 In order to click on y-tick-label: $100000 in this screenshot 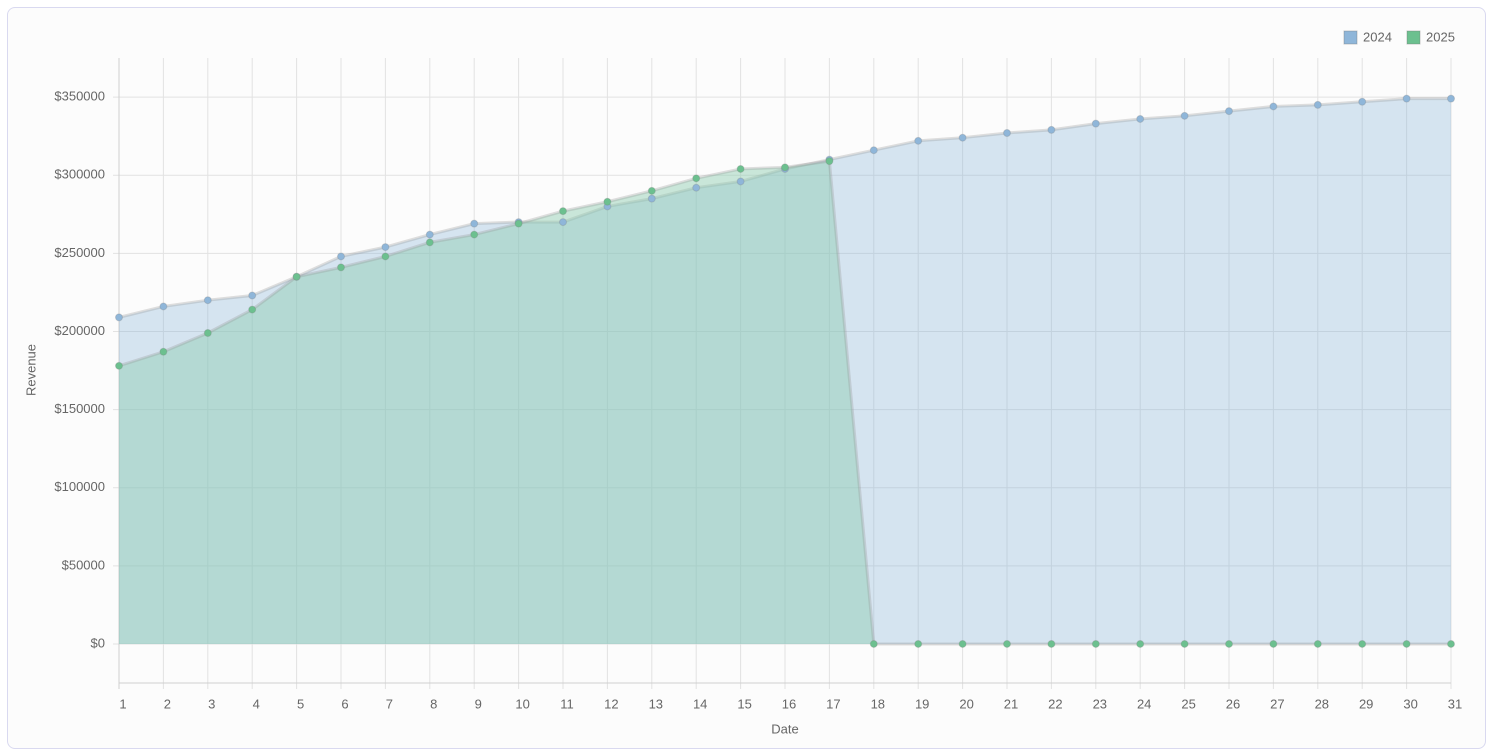, I will do `click(79, 486)`.